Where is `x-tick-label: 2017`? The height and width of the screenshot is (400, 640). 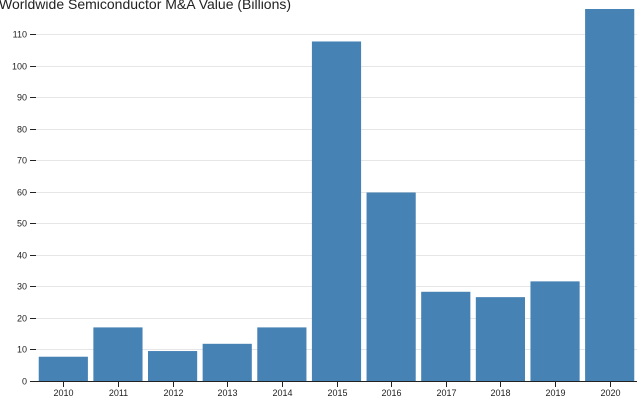
x-tick-label: 2017 is located at coordinates (446, 393).